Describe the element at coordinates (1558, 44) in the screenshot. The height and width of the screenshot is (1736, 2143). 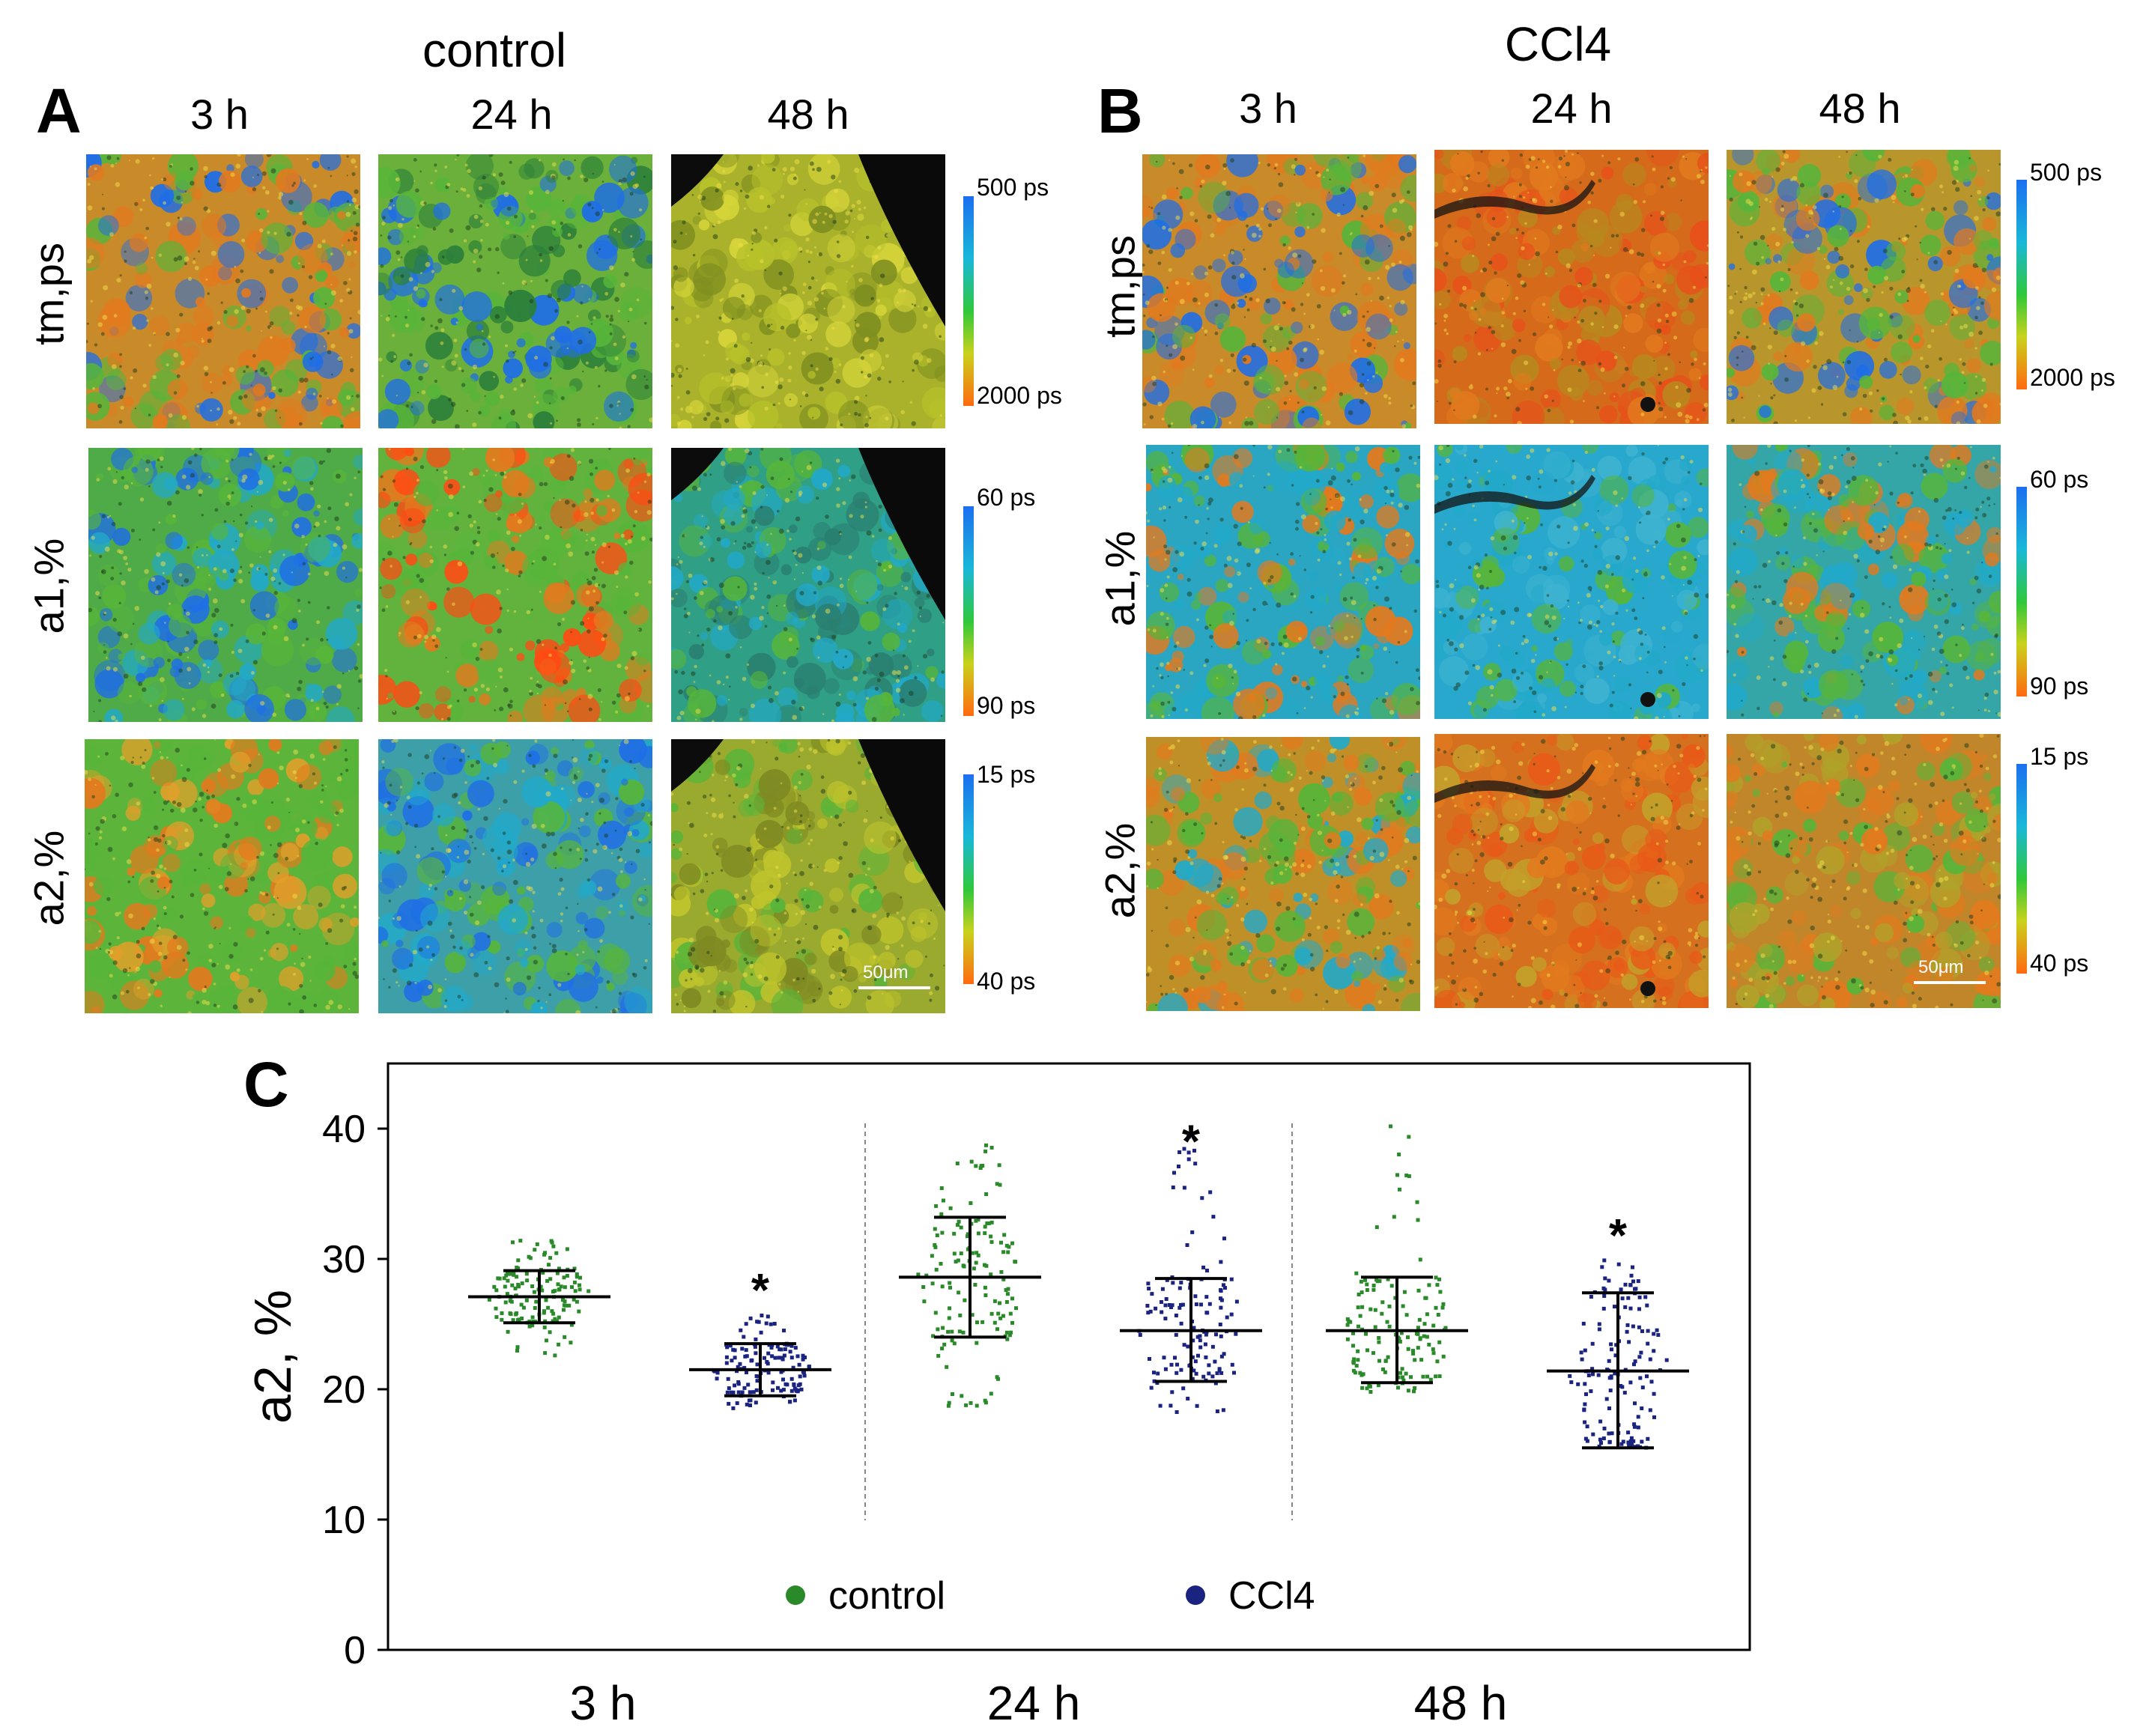
I see `panel-b-title: CCl4` at that location.